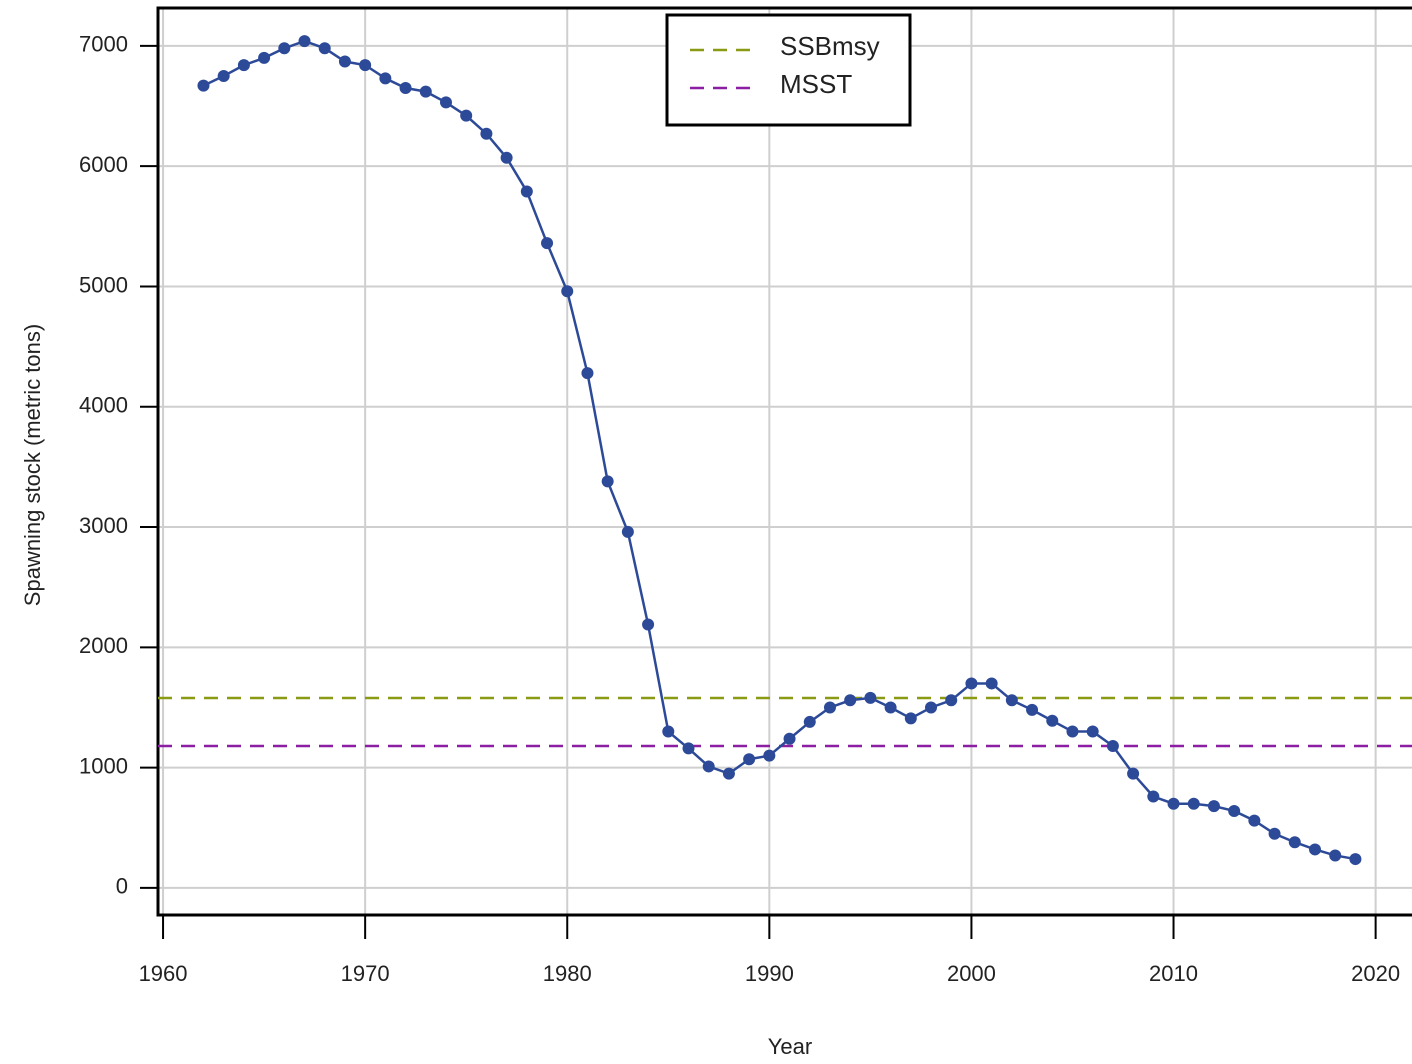  Describe the element at coordinates (769, 973) in the screenshot. I see `x-tick-label: 1990` at that location.